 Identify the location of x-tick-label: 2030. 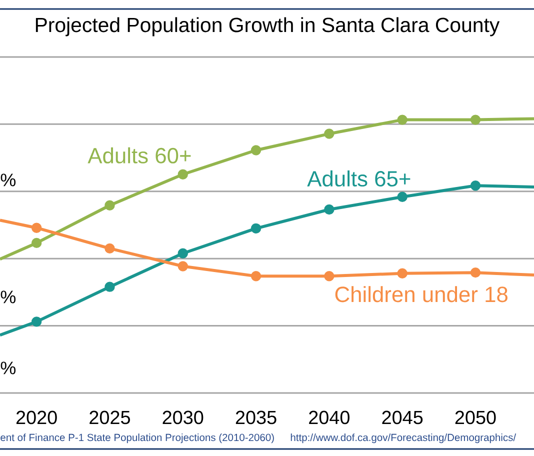
(183, 417).